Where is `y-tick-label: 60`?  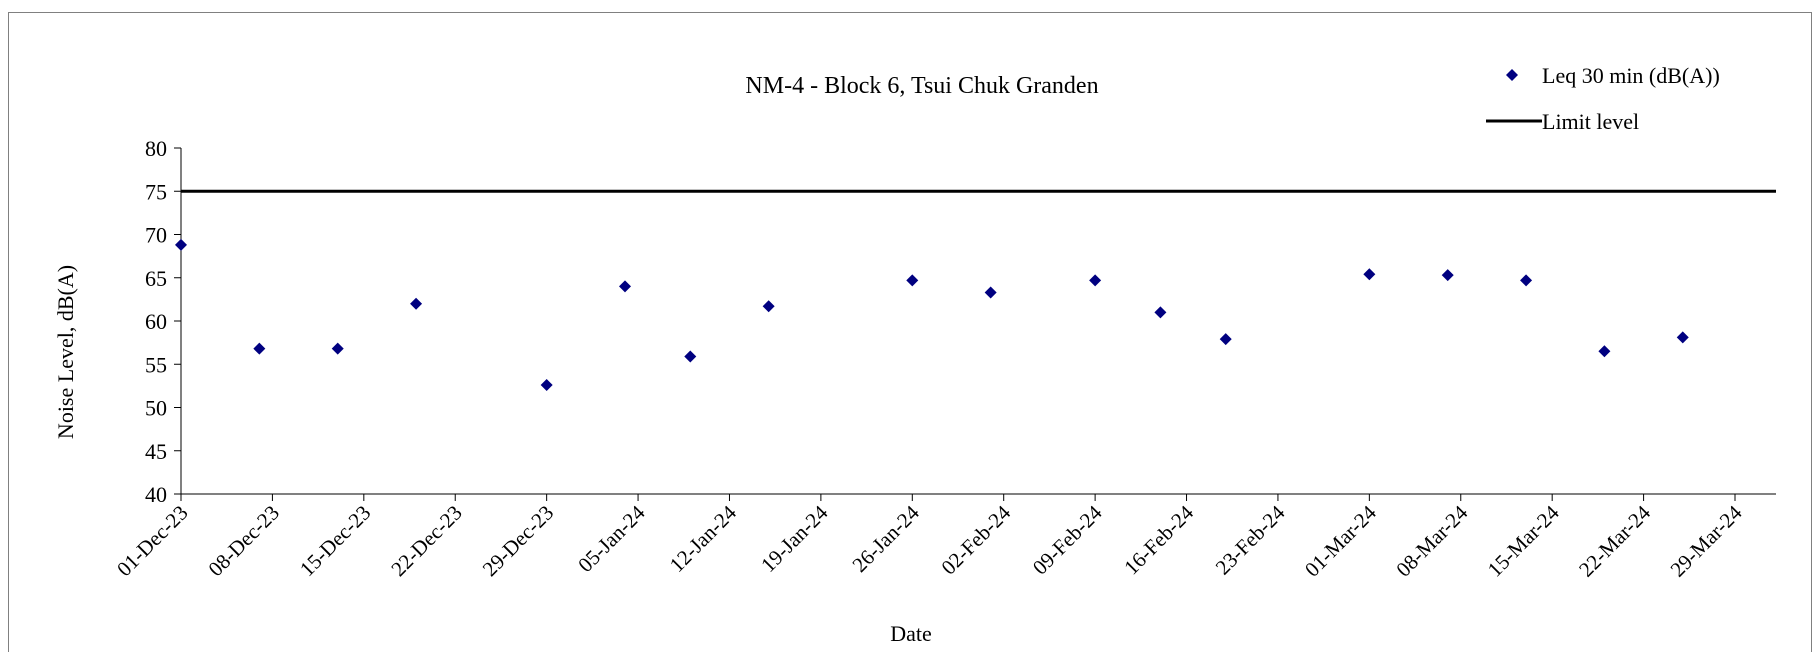
y-tick-label: 60 is located at coordinates (156, 321).